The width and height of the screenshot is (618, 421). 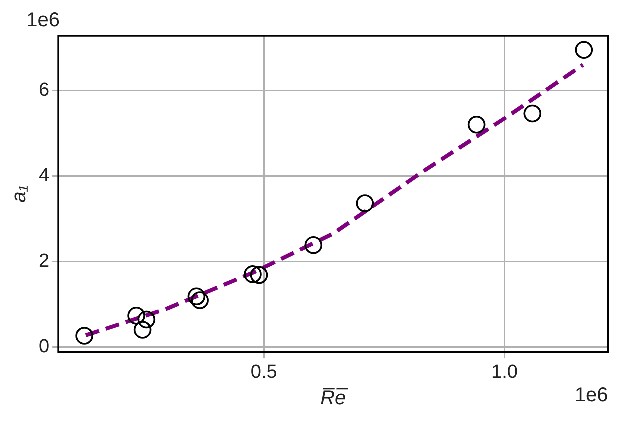 What do you see at coordinates (44, 175) in the screenshot?
I see `y-tick-label: 4` at bounding box center [44, 175].